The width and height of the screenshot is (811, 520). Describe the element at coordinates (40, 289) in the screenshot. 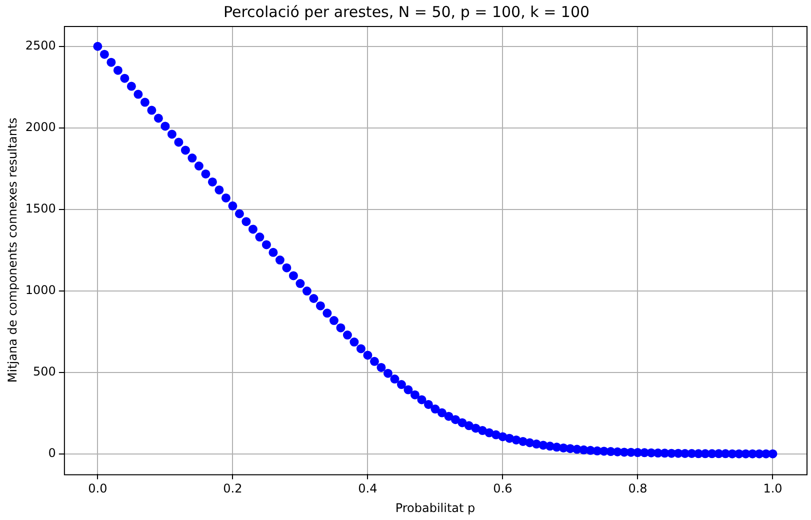

I see `y-tick-label: 1000` at that location.